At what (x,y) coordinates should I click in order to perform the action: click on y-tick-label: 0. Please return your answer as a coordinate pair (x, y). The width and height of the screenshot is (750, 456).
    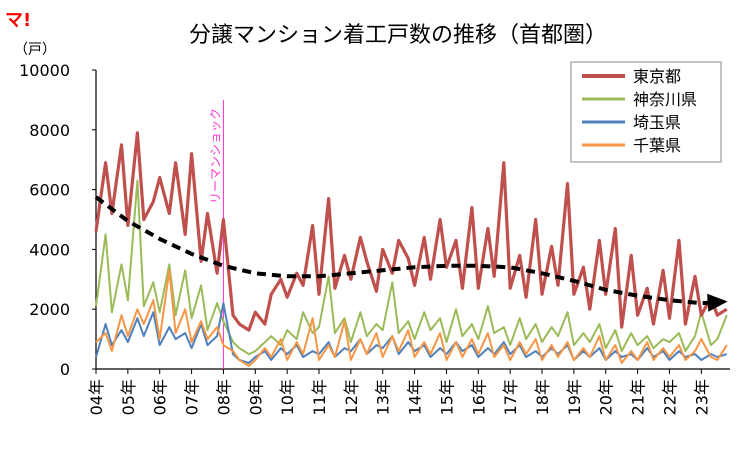
    Looking at the image, I should click on (65, 369).